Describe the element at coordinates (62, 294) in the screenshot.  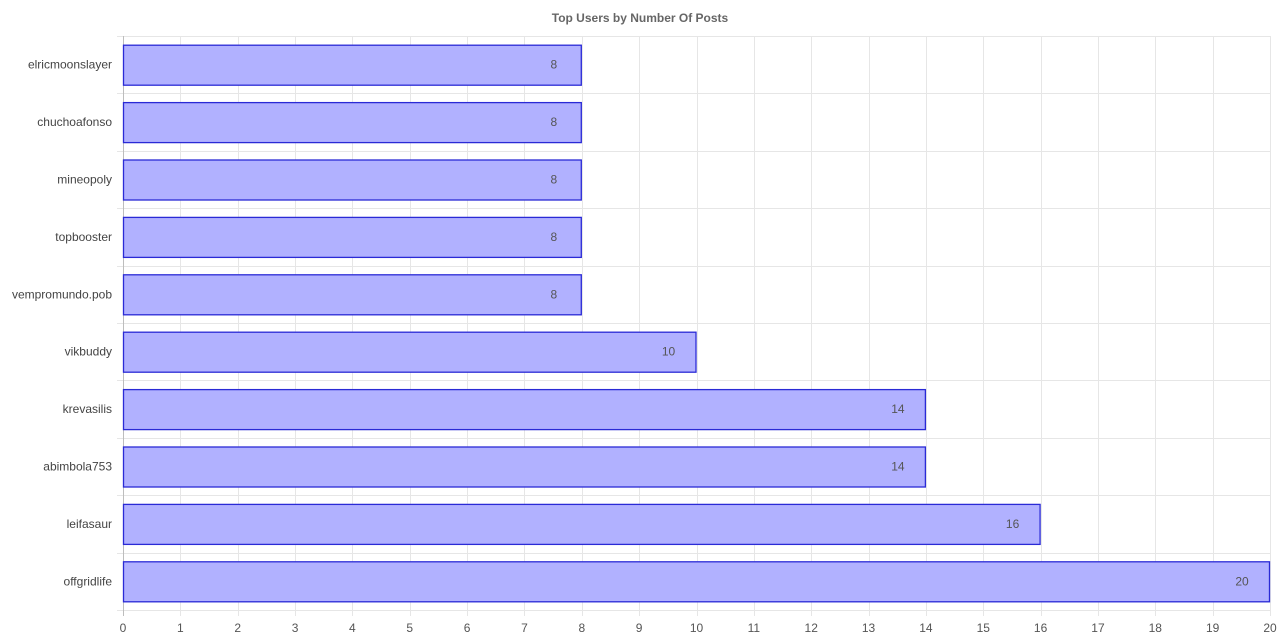
I see `category-label: vempromundo.pob` at that location.